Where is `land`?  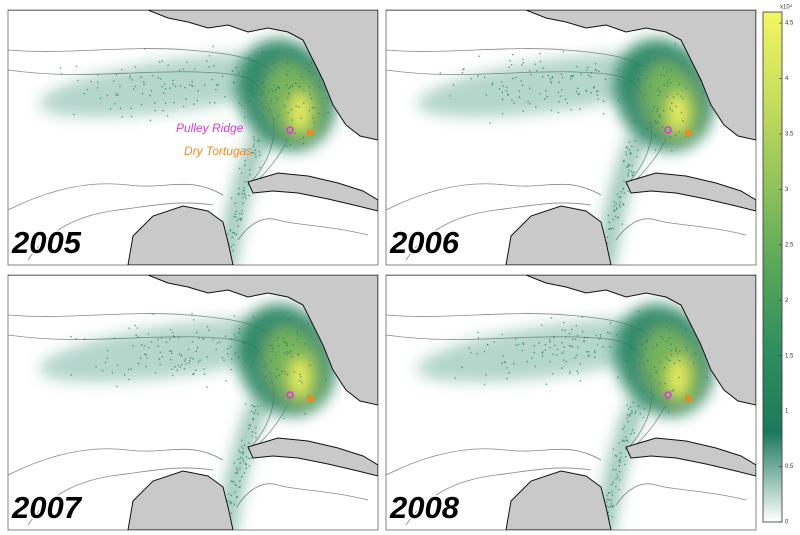
land is located at coordinates (558, 500).